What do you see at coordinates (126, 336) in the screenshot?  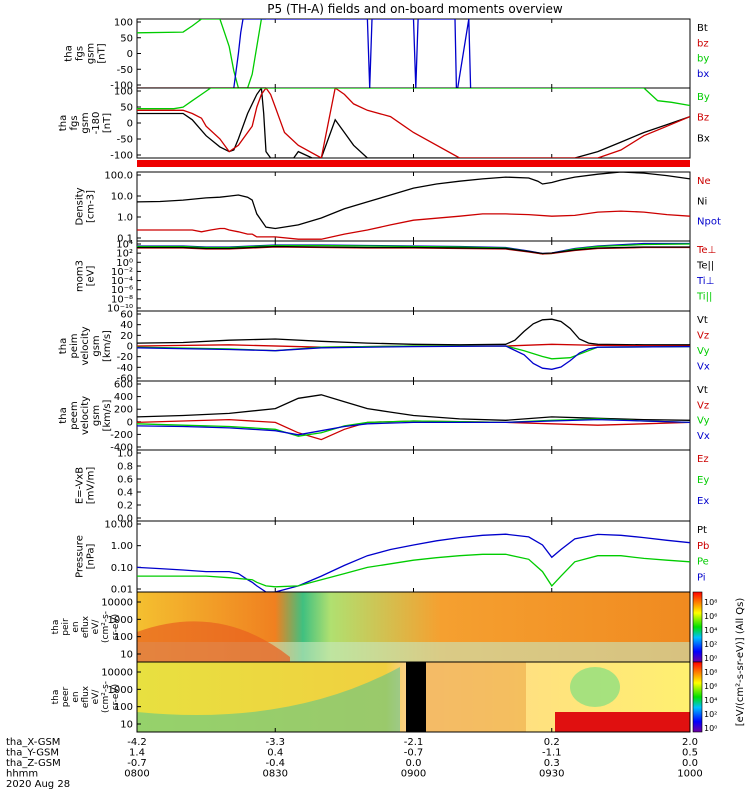 I see `y-tick-label: 20` at bounding box center [126, 336].